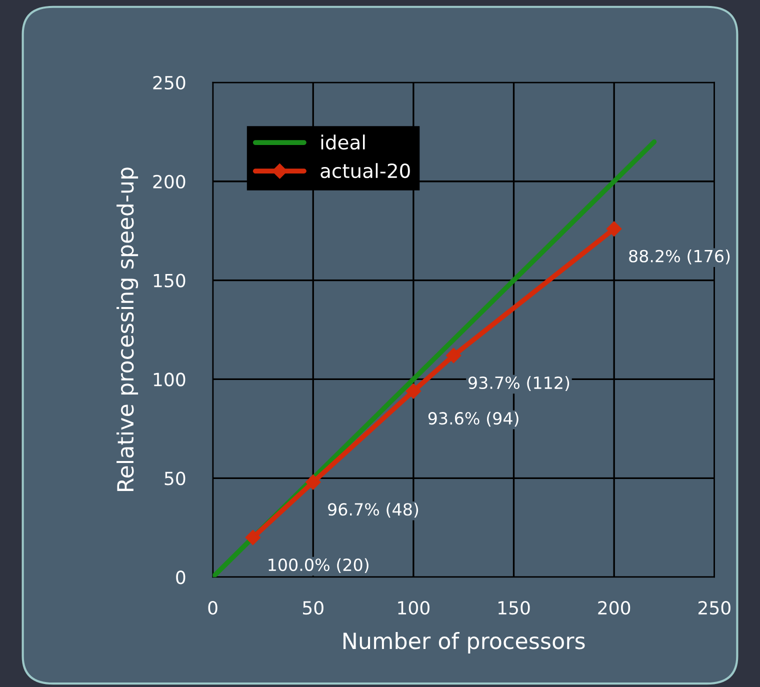 The height and width of the screenshot is (687, 760). What do you see at coordinates (213, 608) in the screenshot?
I see `x-tick-label: 0` at bounding box center [213, 608].